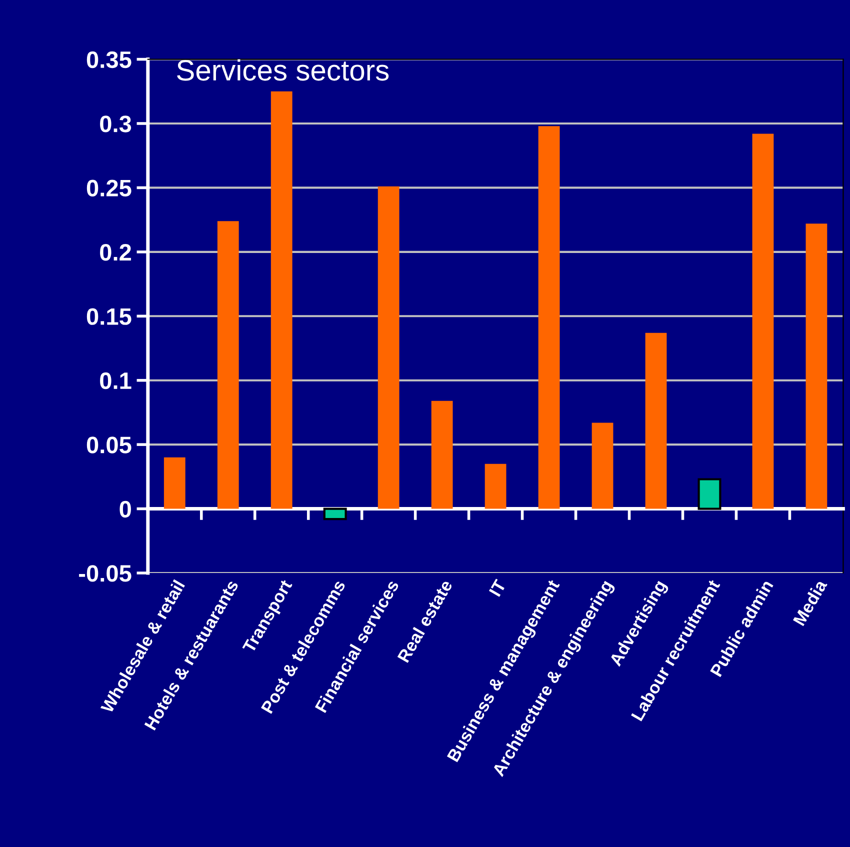 This screenshot has height=847, width=850. What do you see at coordinates (116, 124) in the screenshot?
I see `y-tick-label: 0.3` at bounding box center [116, 124].